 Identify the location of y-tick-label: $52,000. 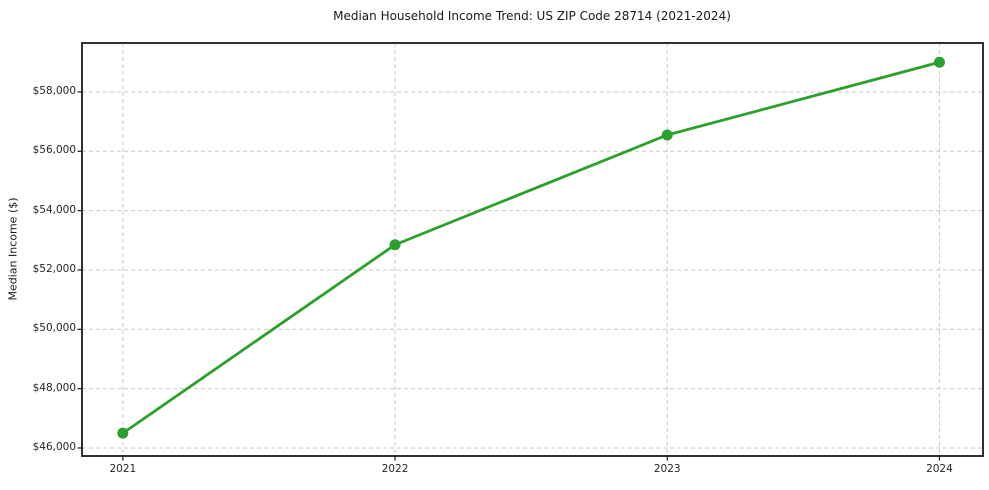
(54, 268).